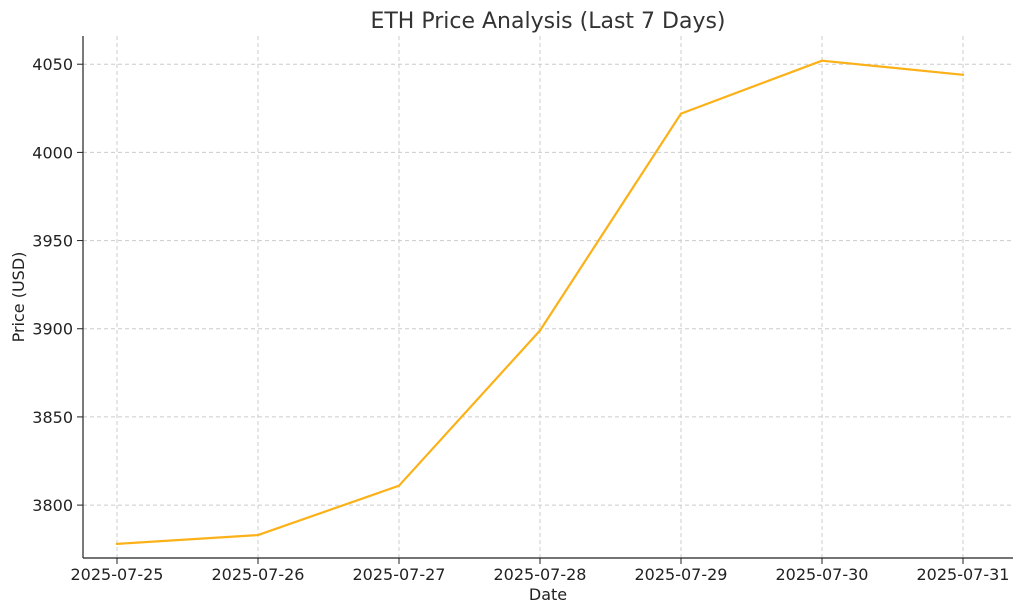 This screenshot has width=1024, height=614. I want to click on x-tick-label: 2025-07-30, so click(822, 574).